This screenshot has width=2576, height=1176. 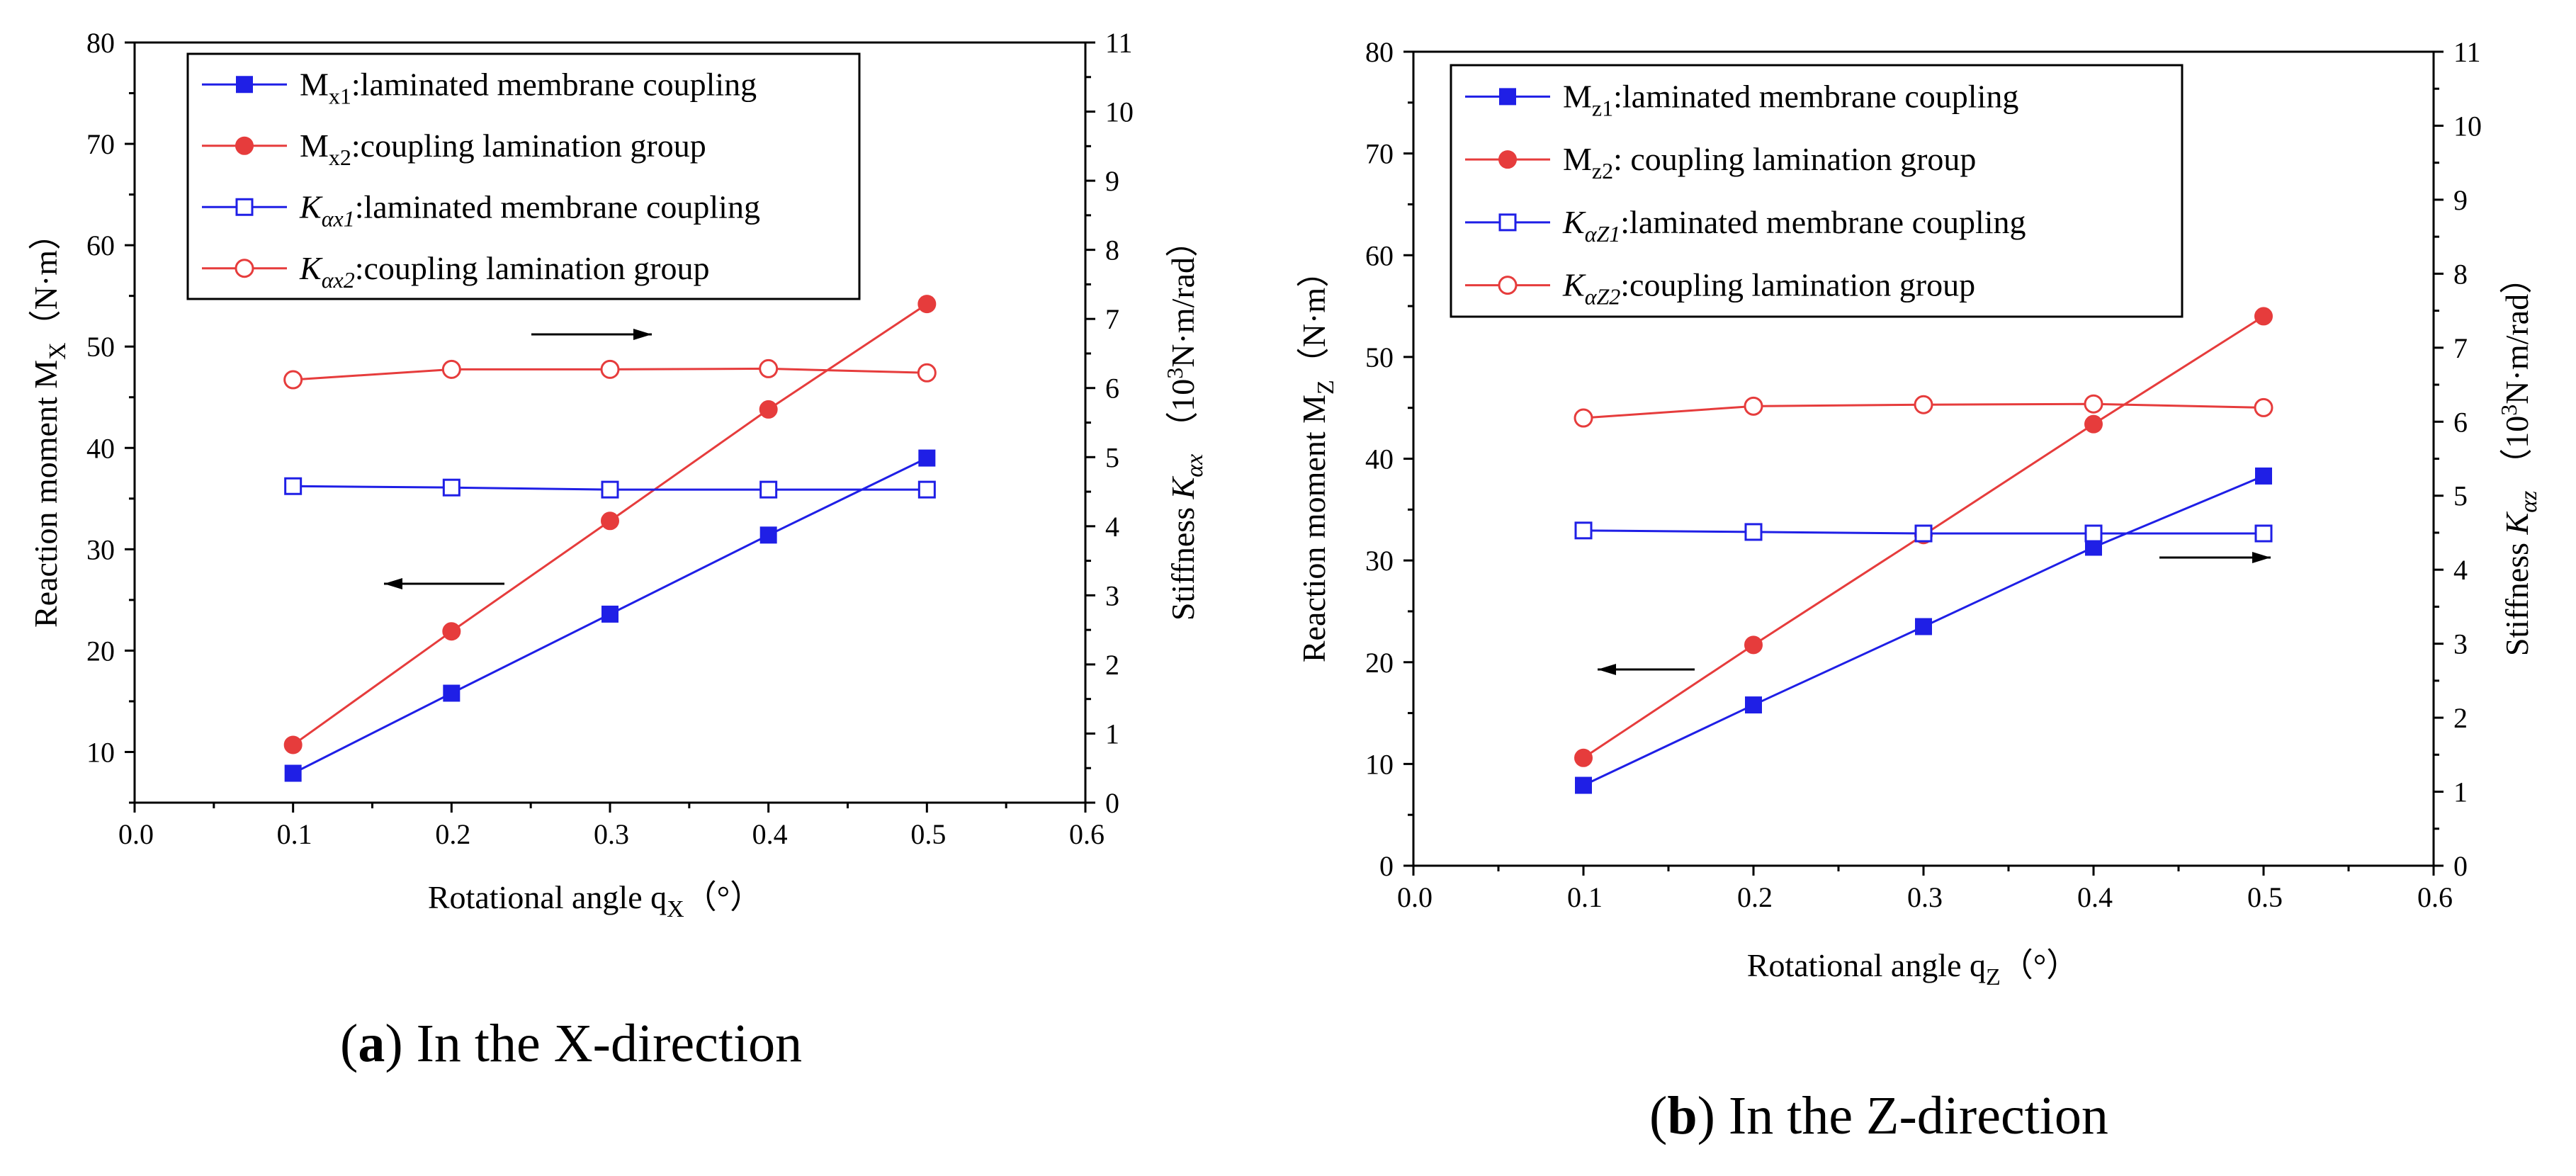 I want to click on legend-item: Kαx2:coupling lamination group, so click(x=456, y=271).